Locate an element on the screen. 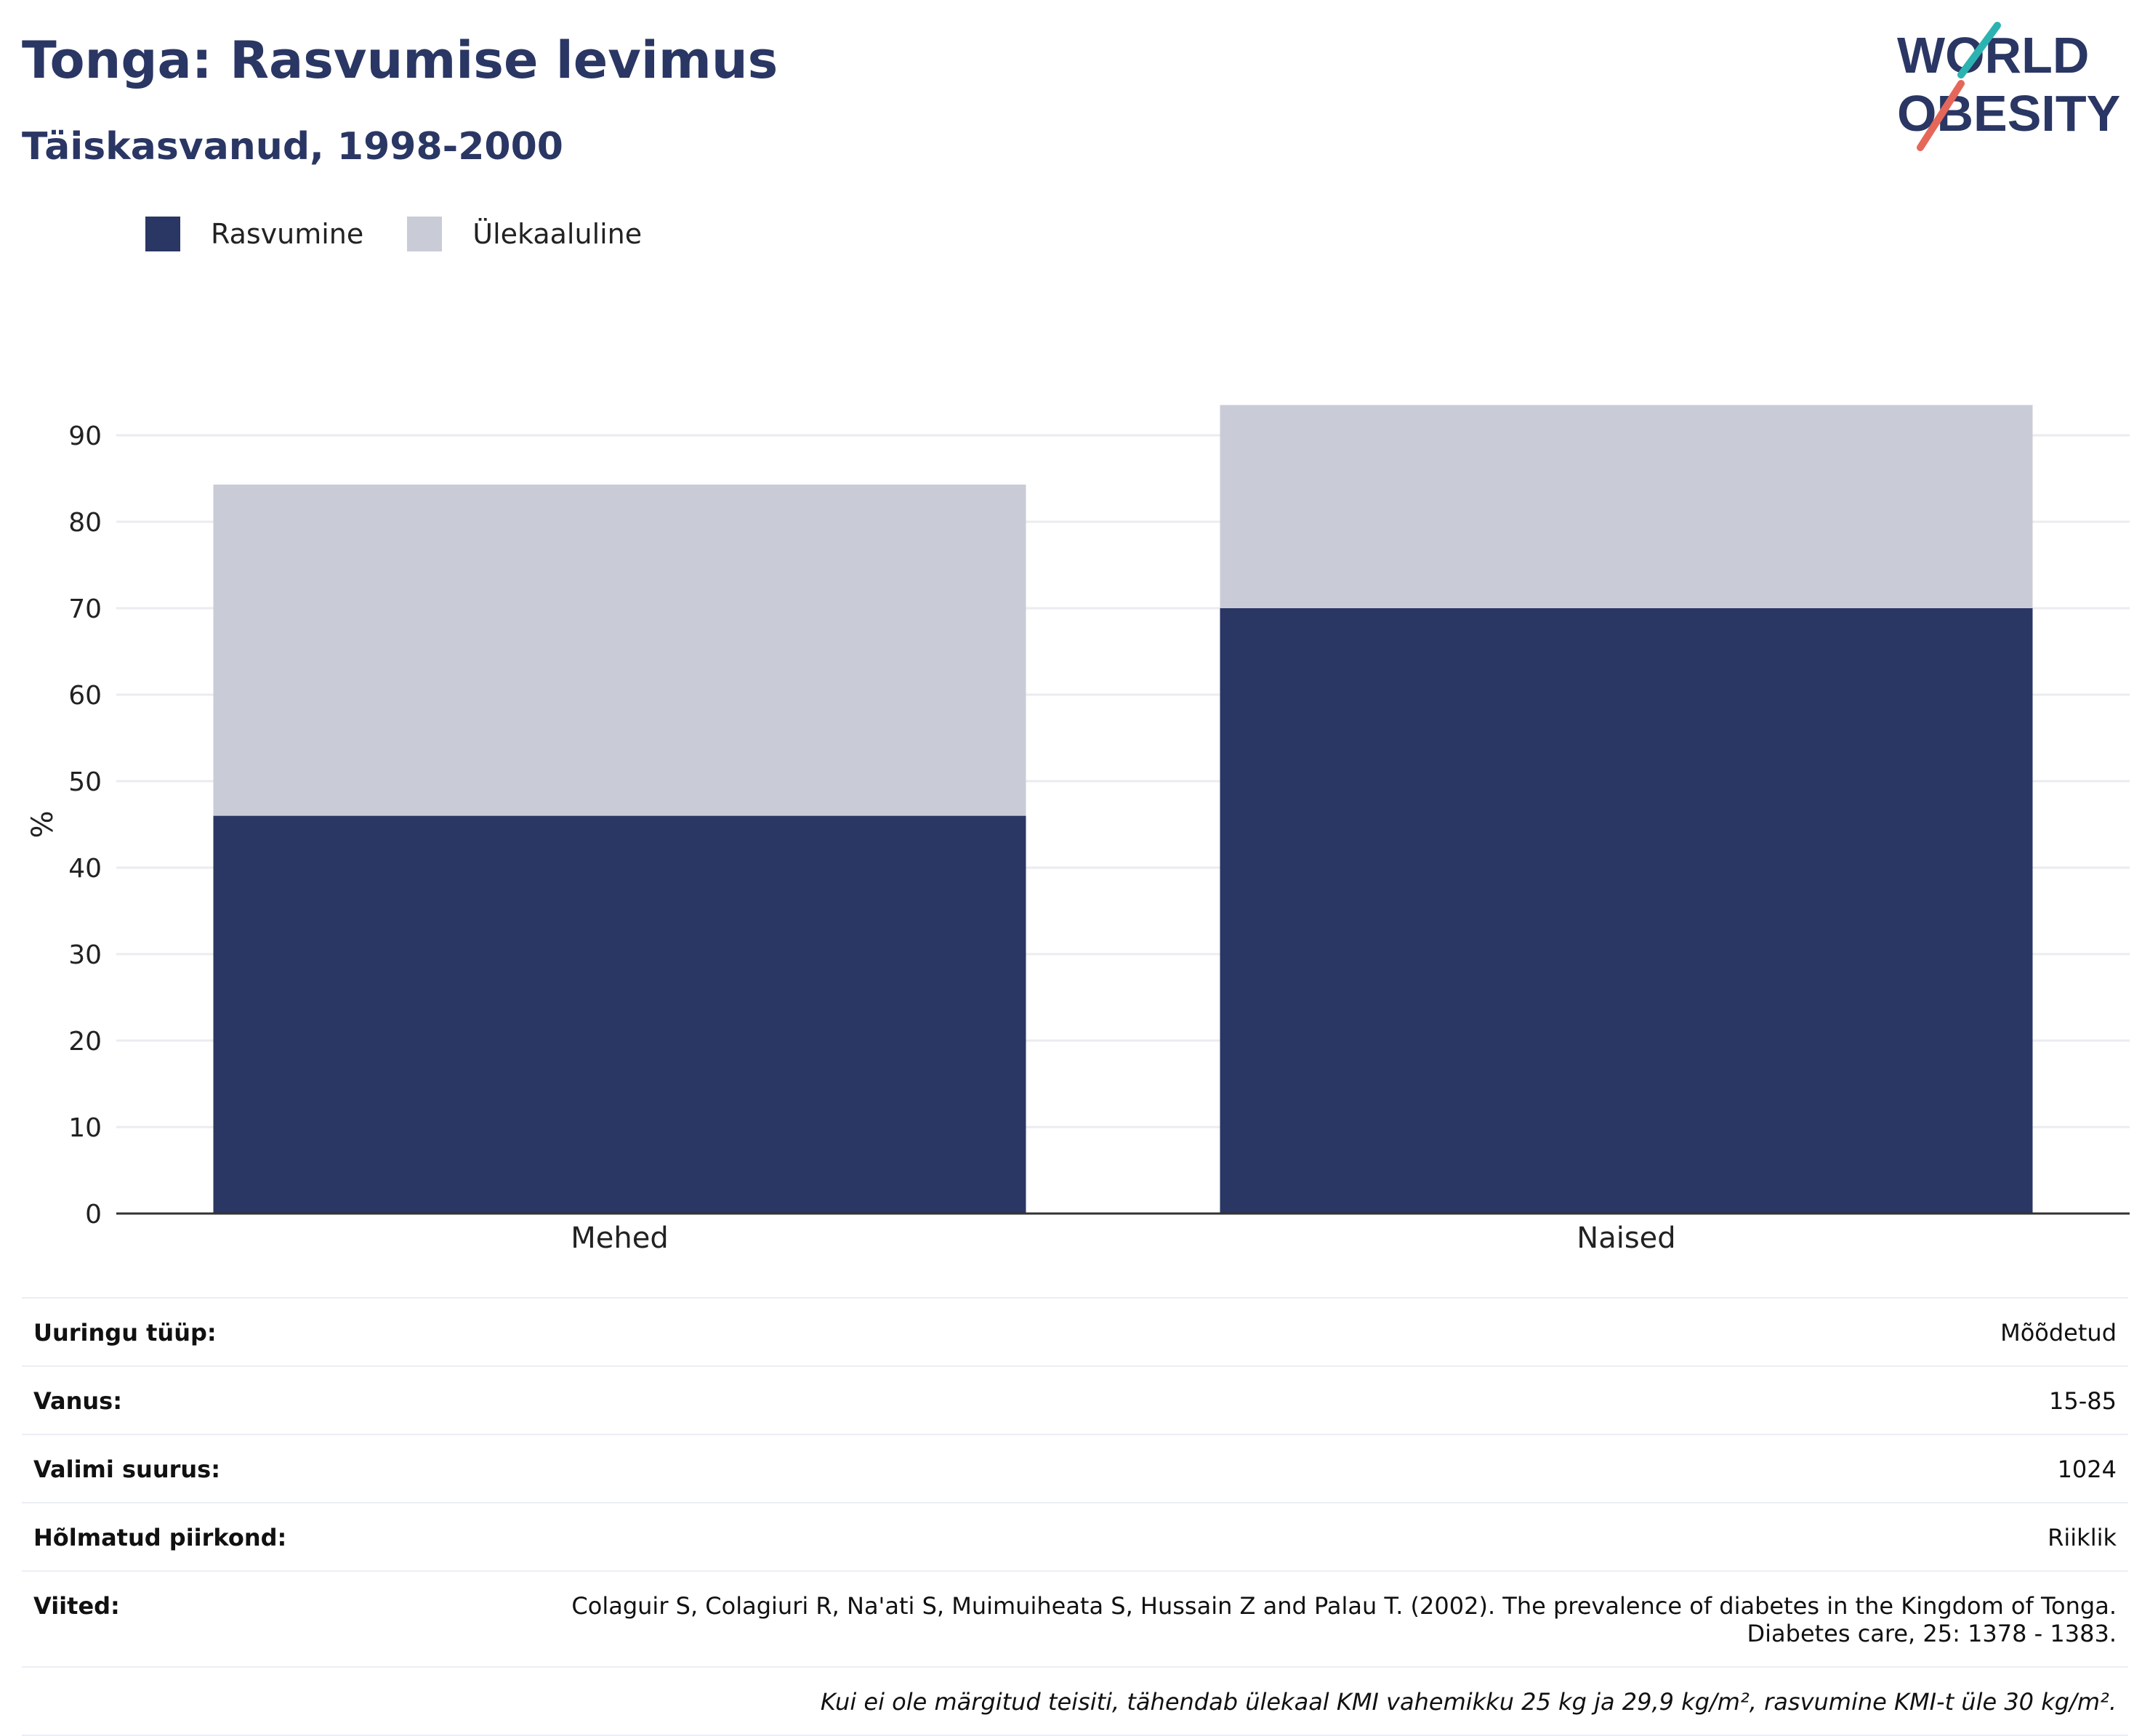 This screenshot has width=2150, height=1736. reference-line: Diabetes care, 25: 1378 - 1383. is located at coordinates (1932, 1633).